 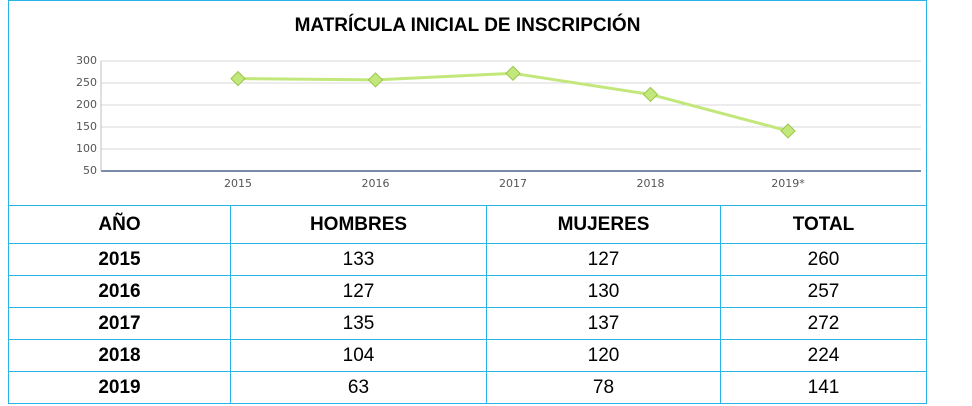 I want to click on value-cell: 104, so click(x=358, y=355).